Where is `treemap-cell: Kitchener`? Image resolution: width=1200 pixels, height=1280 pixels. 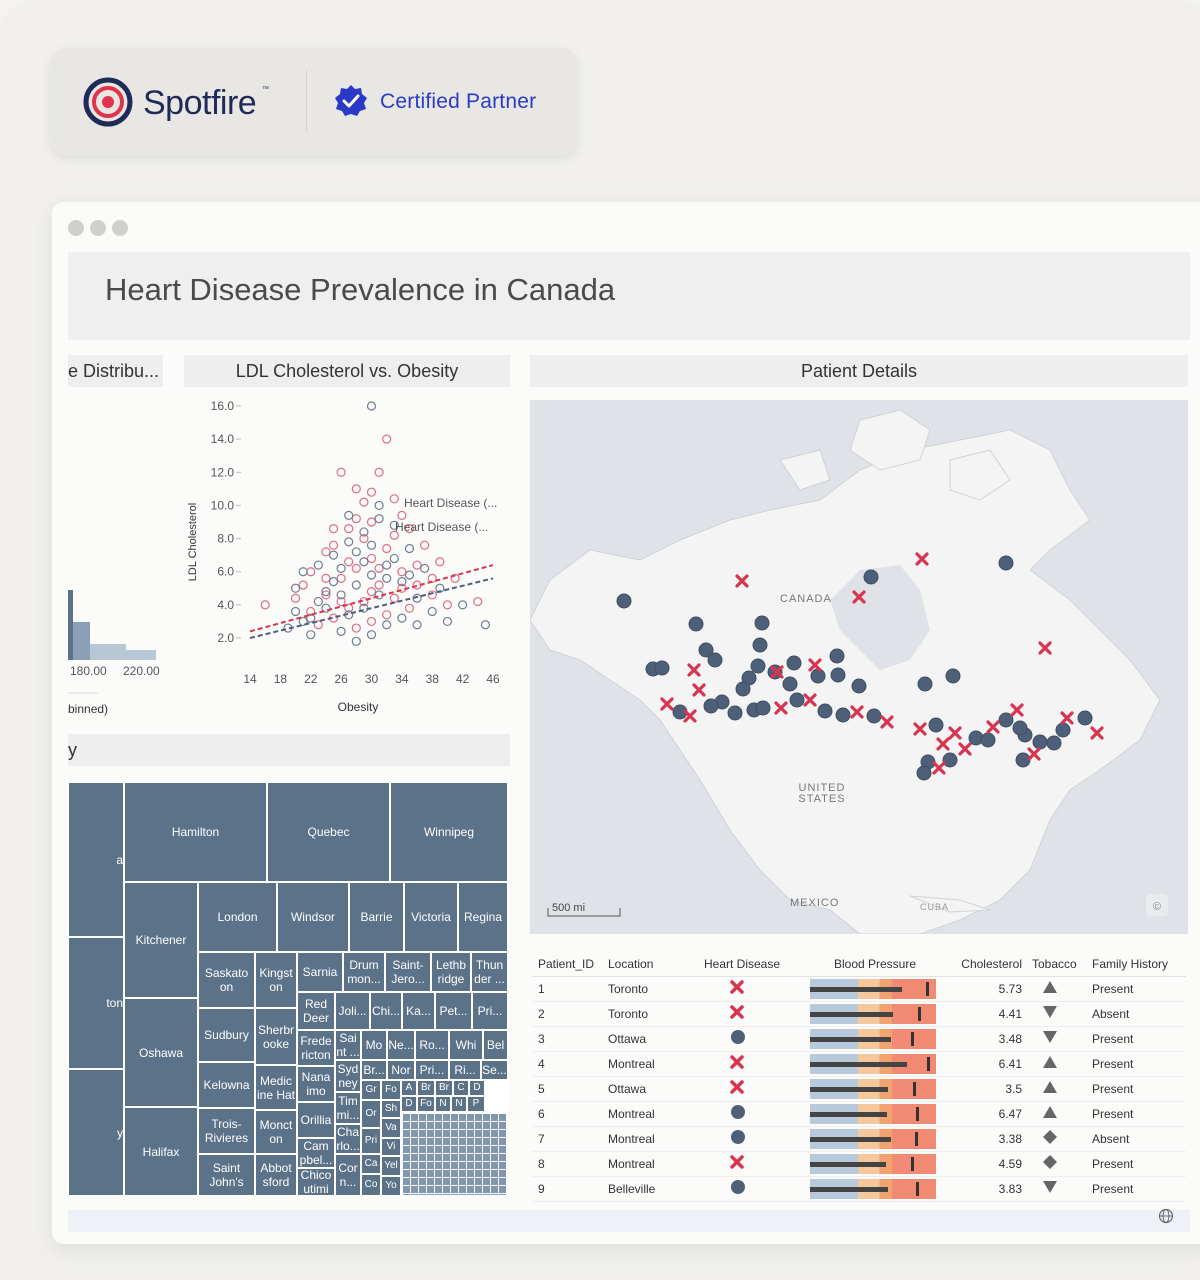
treemap-cell: Kitchener is located at coordinates (161, 940).